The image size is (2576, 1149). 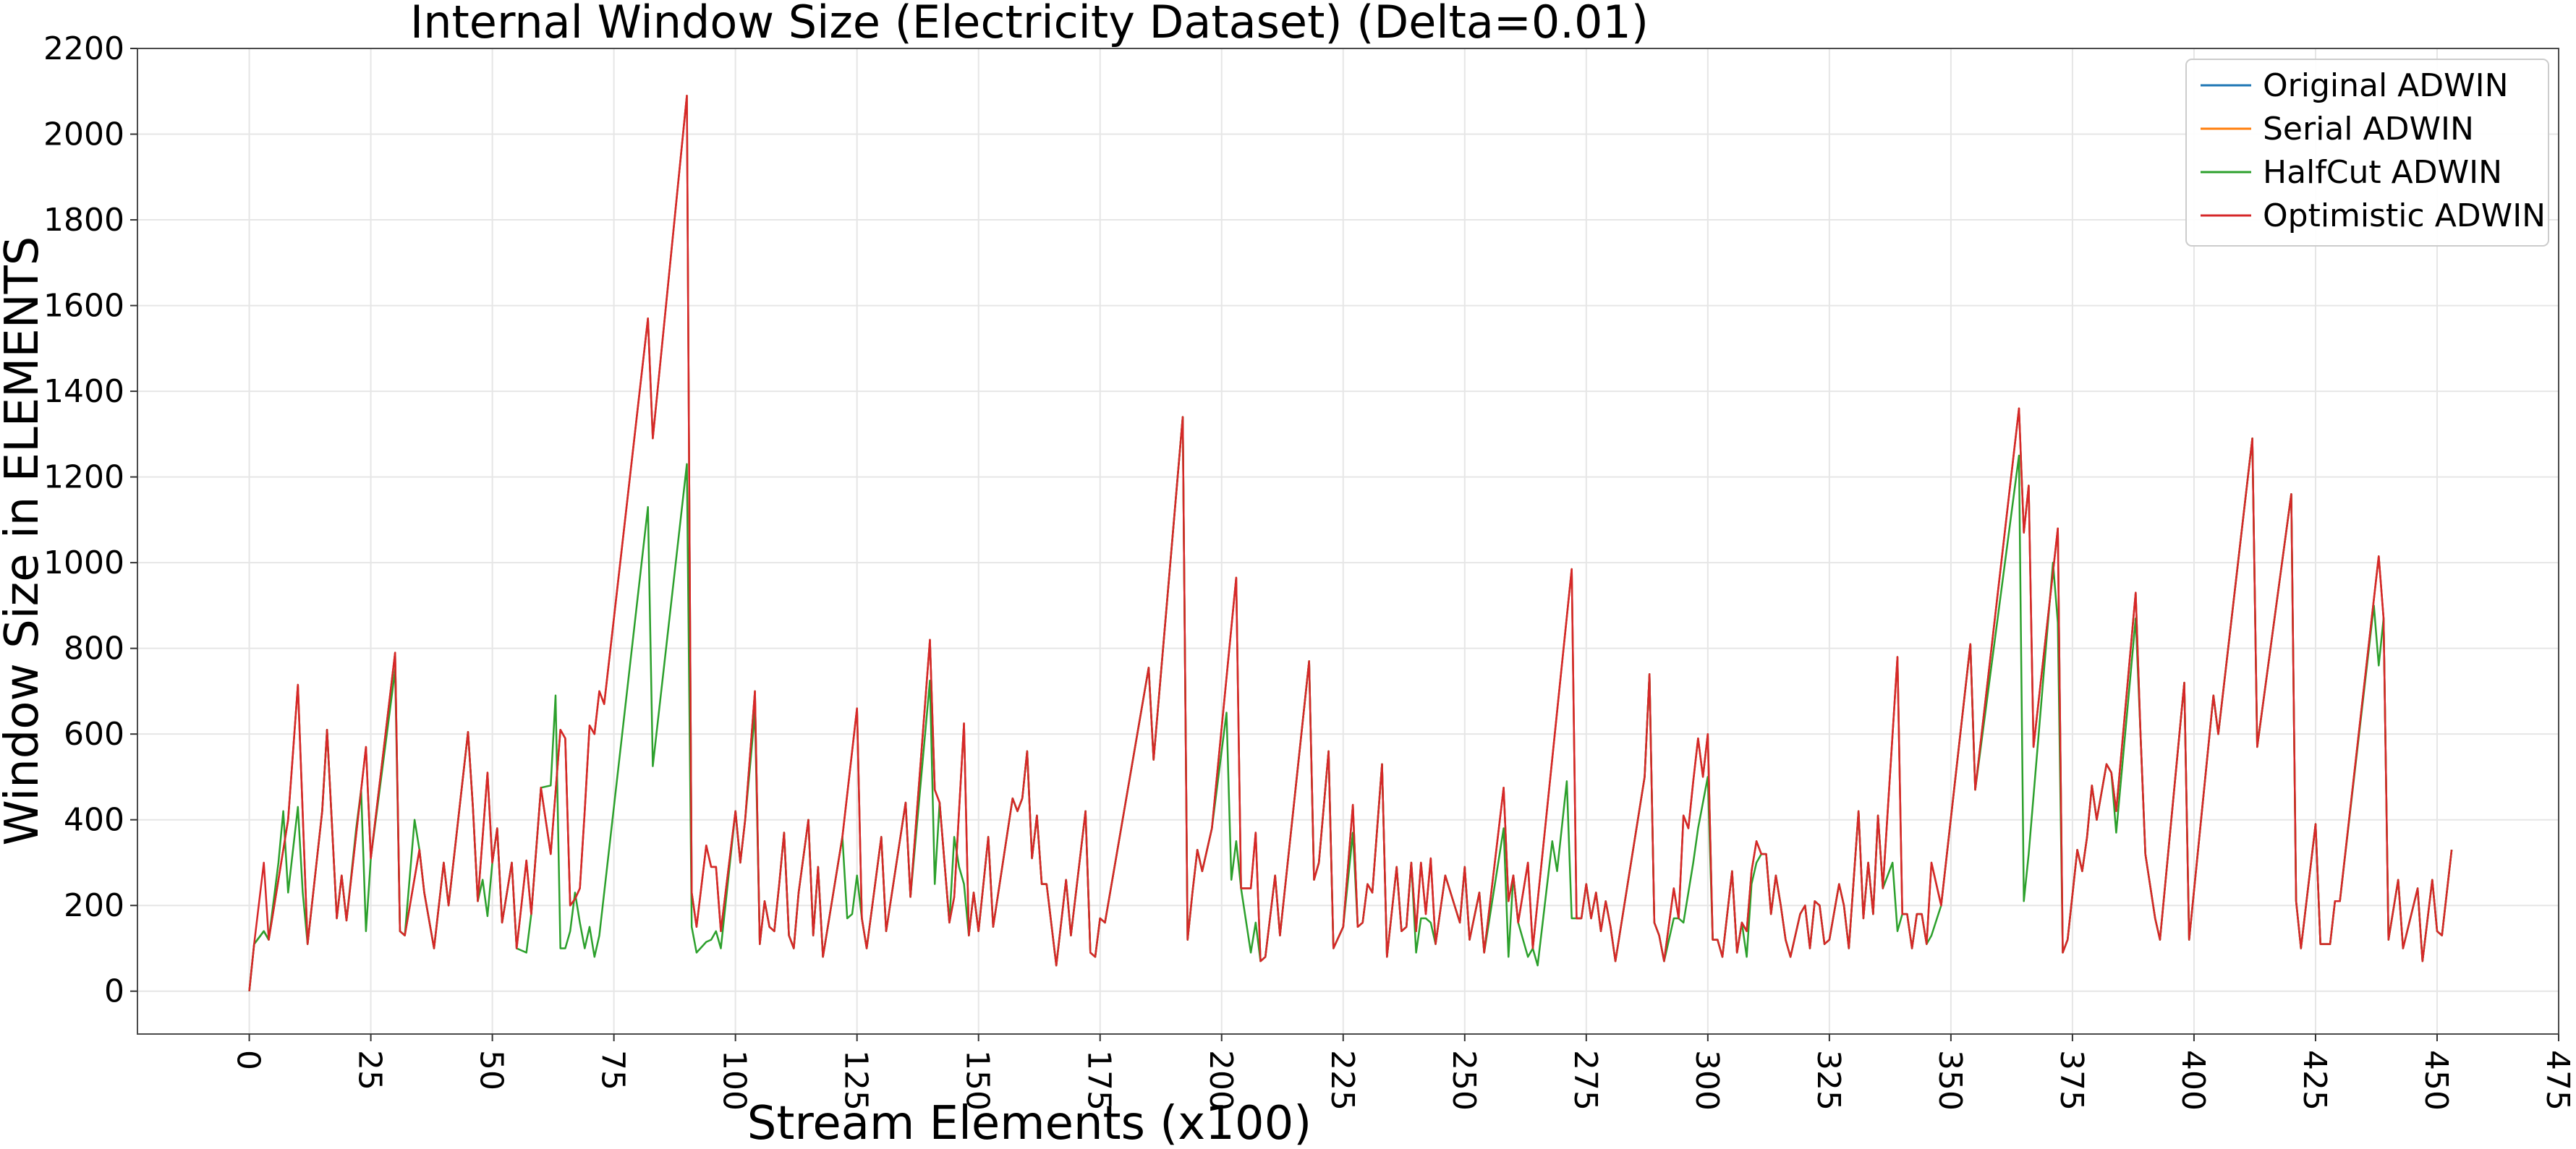 What do you see at coordinates (2368, 129) in the screenshot?
I see `legend-label: Serial ADWIN` at bounding box center [2368, 129].